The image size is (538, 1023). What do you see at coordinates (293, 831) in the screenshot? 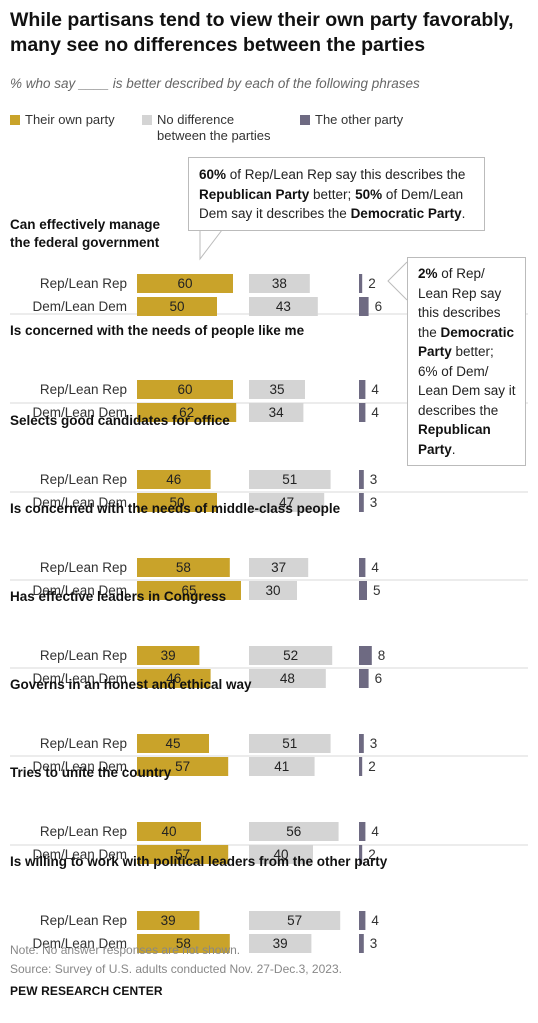
I see `label-none-7-1: 56` at bounding box center [293, 831].